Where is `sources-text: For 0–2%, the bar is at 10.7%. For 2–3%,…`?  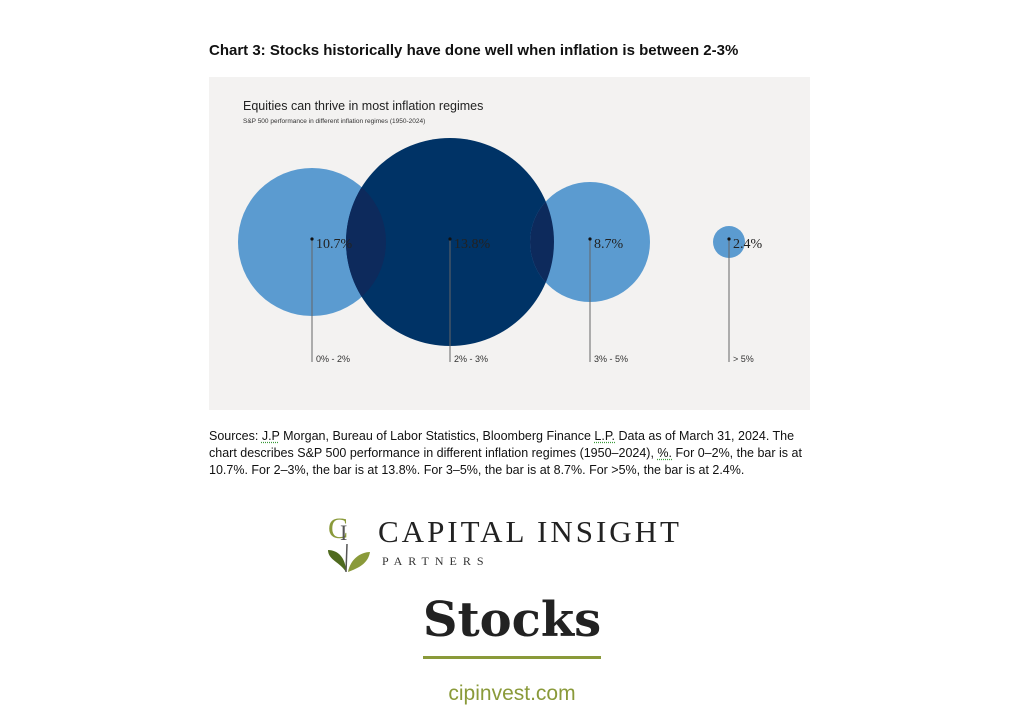 sources-text: For 0–2%, the bar is at 10.7%. For 2–3%,… is located at coordinates (505, 461).